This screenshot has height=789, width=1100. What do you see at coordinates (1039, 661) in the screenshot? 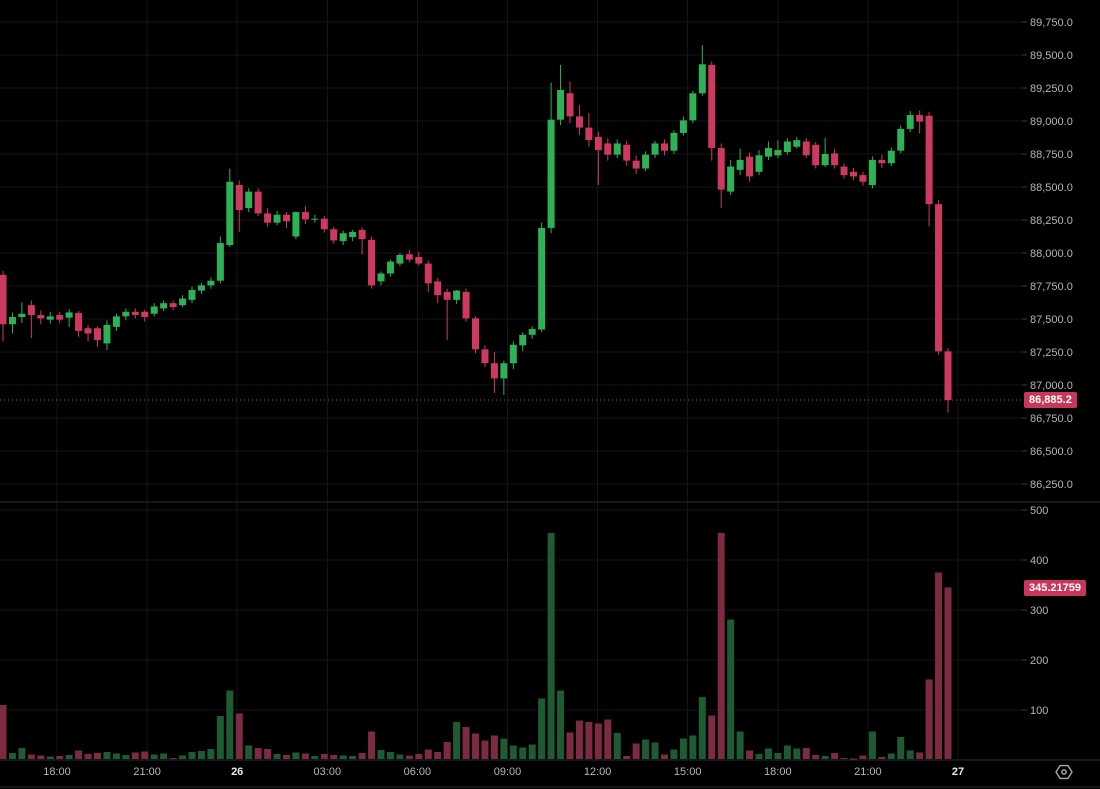
I see `volume-axis-label: 200` at bounding box center [1039, 661].